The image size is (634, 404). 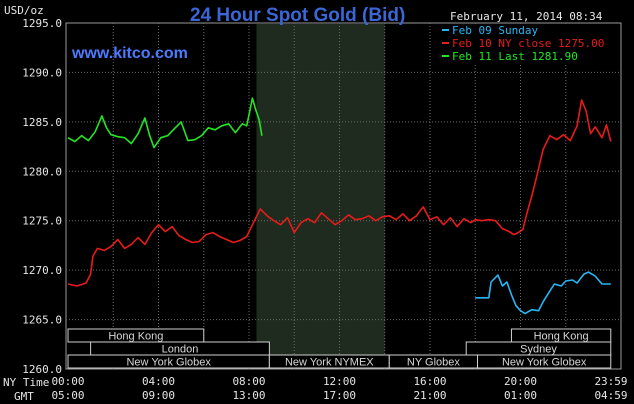 What do you see at coordinates (515, 56) in the screenshot?
I see `legend-label: Feb 11 Last 1281.90` at bounding box center [515, 56].